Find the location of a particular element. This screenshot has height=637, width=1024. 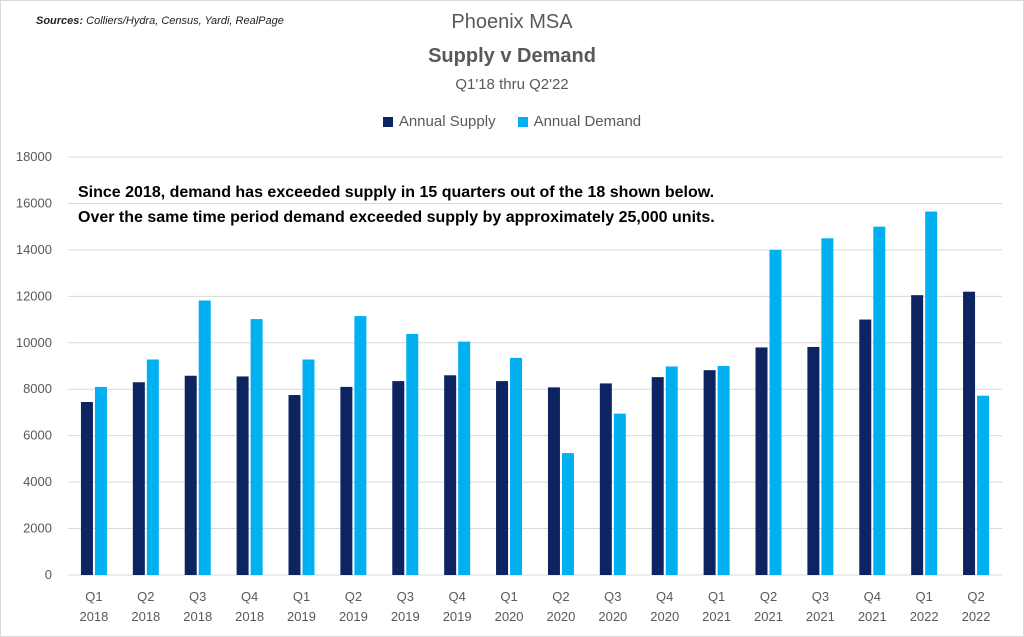

y-tick-label: 12000 is located at coordinates (34, 295).